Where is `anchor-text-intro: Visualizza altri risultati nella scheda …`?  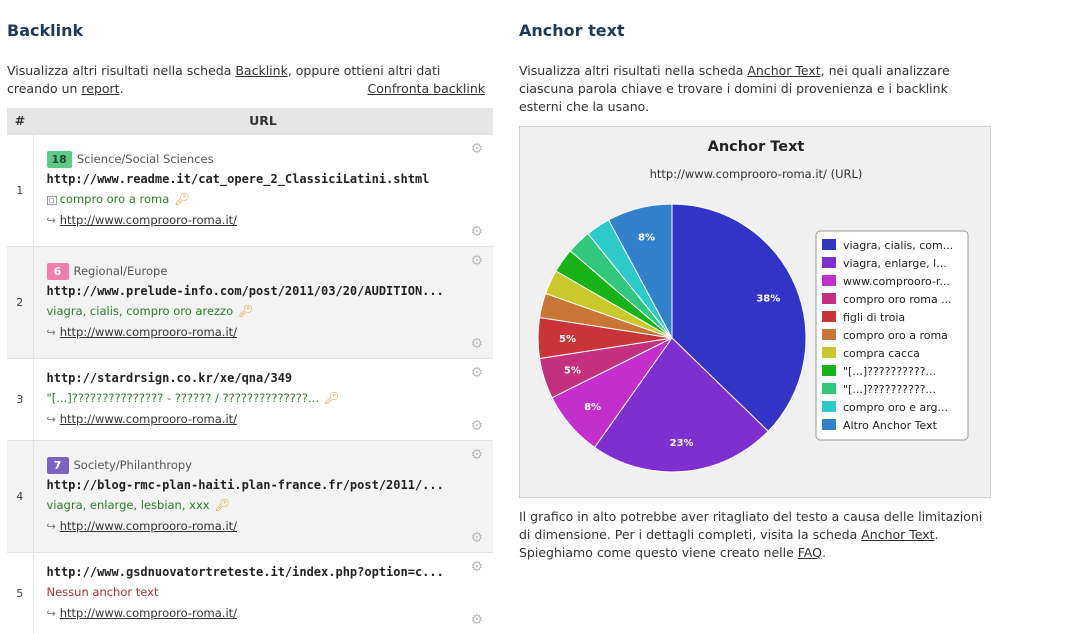
anchor-text-intro: Visualizza altri risultati nella scheda … is located at coordinates (754, 89).